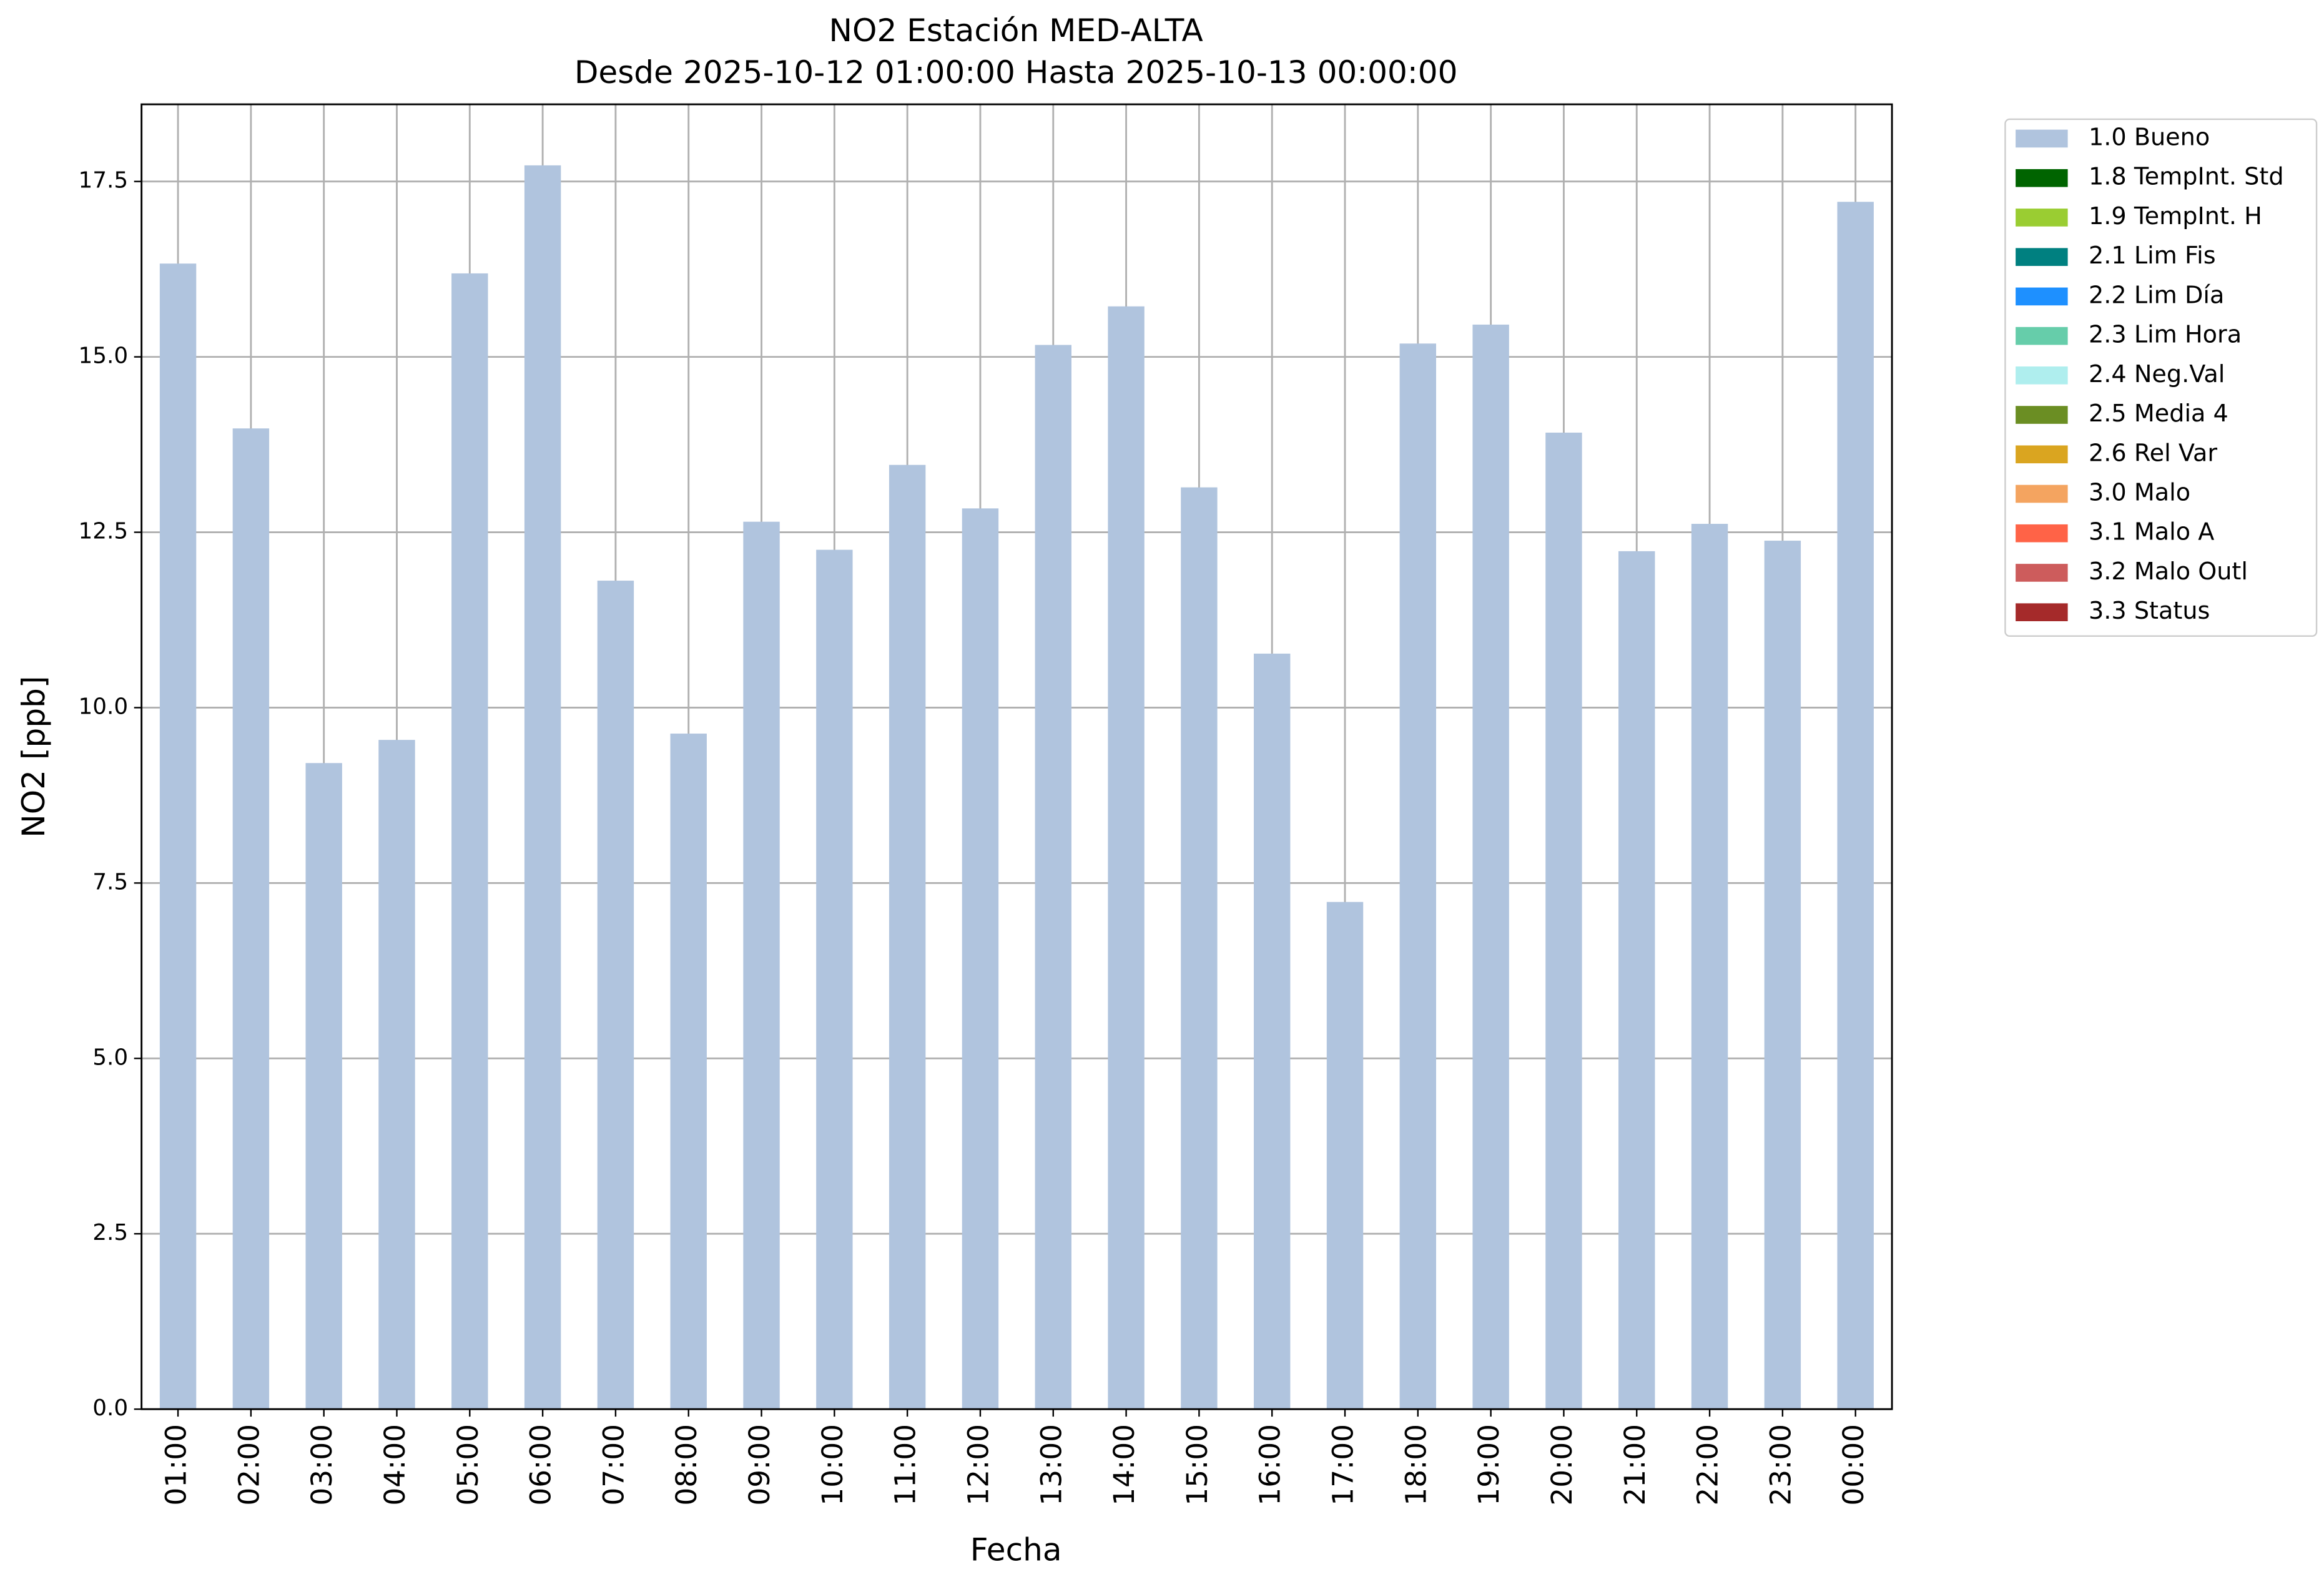 This screenshot has width=2324, height=1582. Describe the element at coordinates (759, 1465) in the screenshot. I see `x-tick-label: 09:00` at that location.